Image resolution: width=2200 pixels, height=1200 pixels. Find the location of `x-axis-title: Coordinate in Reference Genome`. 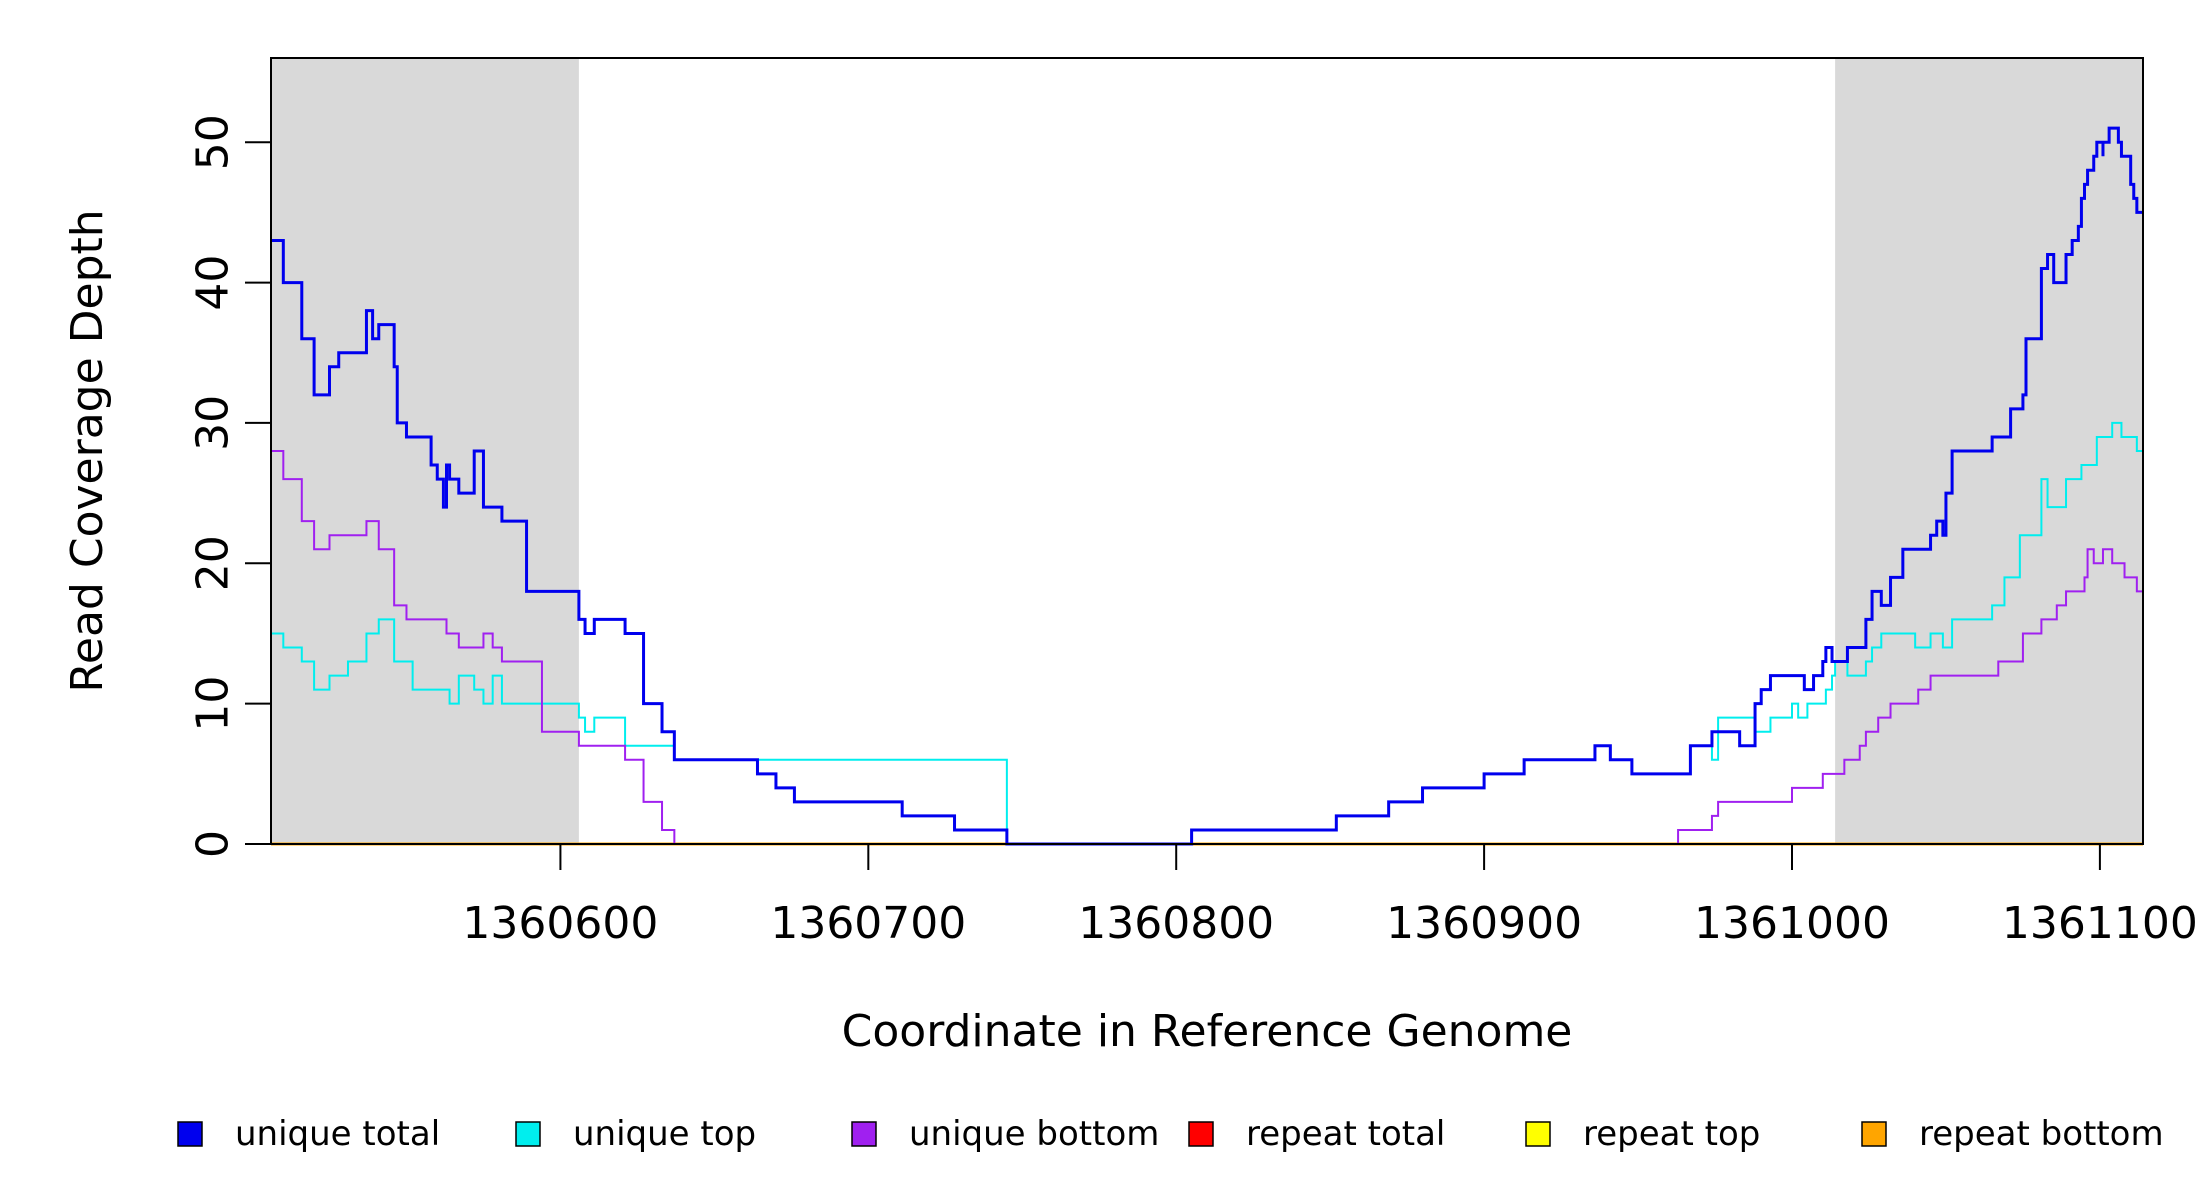

x-axis-title: Coordinate in Reference Genome is located at coordinates (1207, 1031).